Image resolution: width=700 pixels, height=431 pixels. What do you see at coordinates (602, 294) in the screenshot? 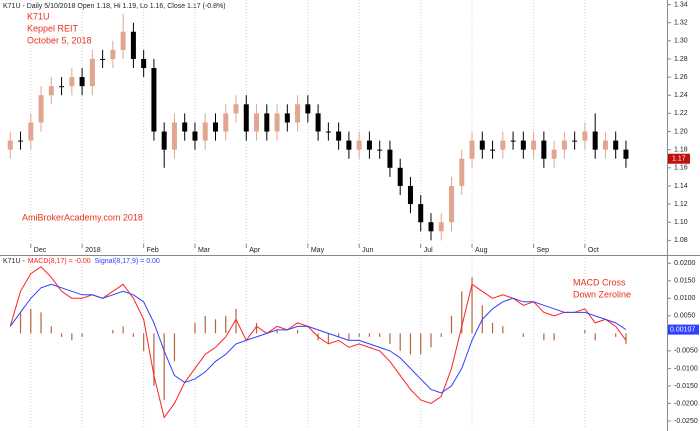
I see `annotation: Down Zeroline` at bounding box center [602, 294].